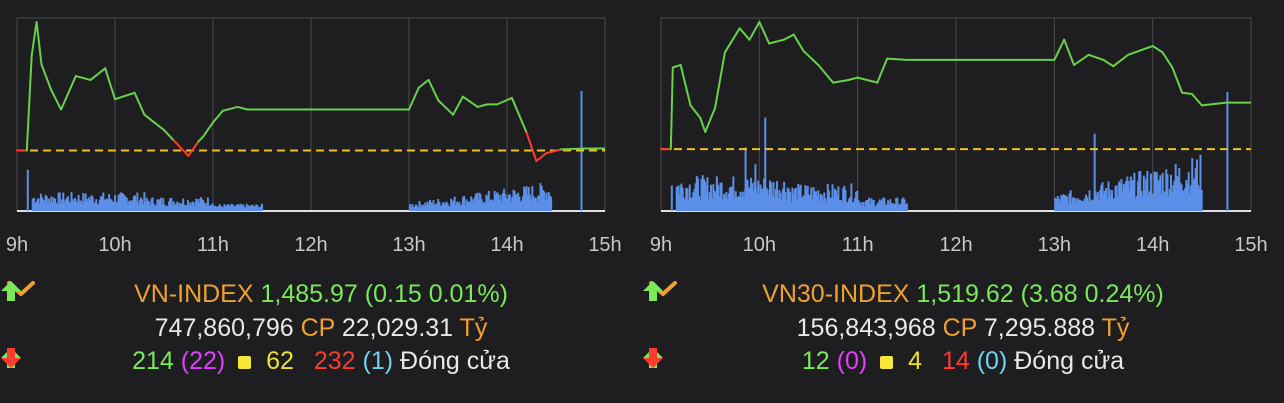  Describe the element at coordinates (17, 245) in the screenshot. I see `x-tick-label: 9h` at that location.